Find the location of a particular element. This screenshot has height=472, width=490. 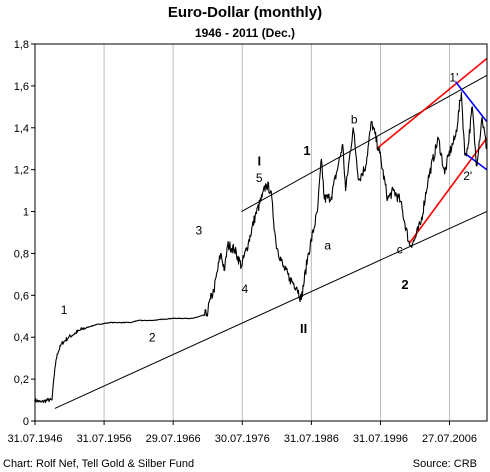

y-tick-label: 1,4 is located at coordinates (21, 129).